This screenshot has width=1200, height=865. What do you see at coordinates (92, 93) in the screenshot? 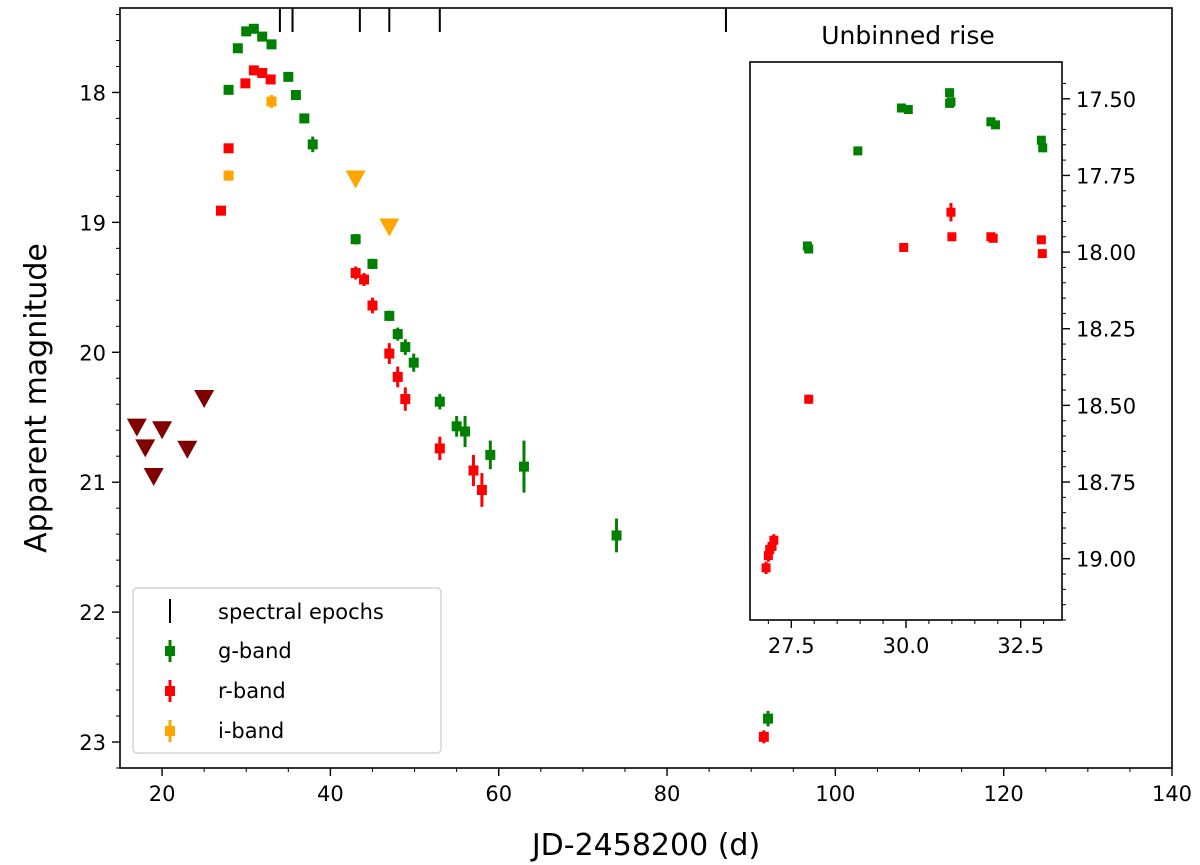
I see `y-tick-label: 18` at bounding box center [92, 93].